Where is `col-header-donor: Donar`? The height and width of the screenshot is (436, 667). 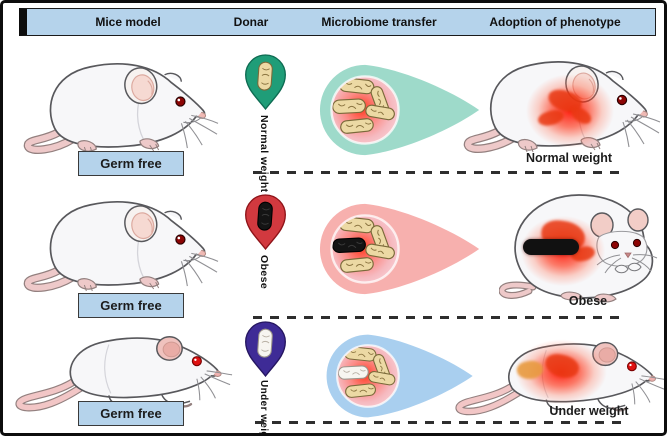
col-header-donor: Donar is located at coordinates (251, 22).